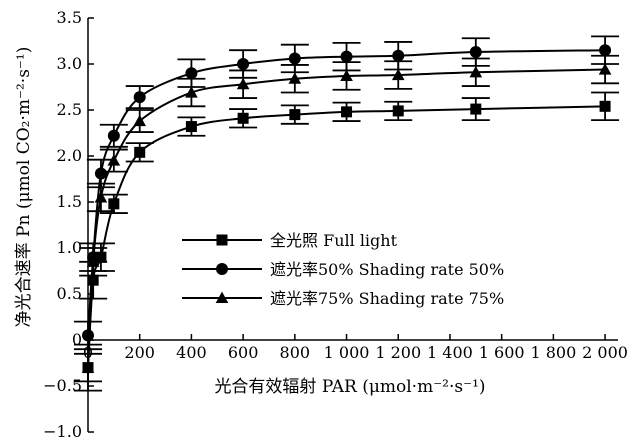  Describe the element at coordinates (387, 298) in the screenshot. I see `legend-label: 遮光率75% Shading rate 75%` at that location.